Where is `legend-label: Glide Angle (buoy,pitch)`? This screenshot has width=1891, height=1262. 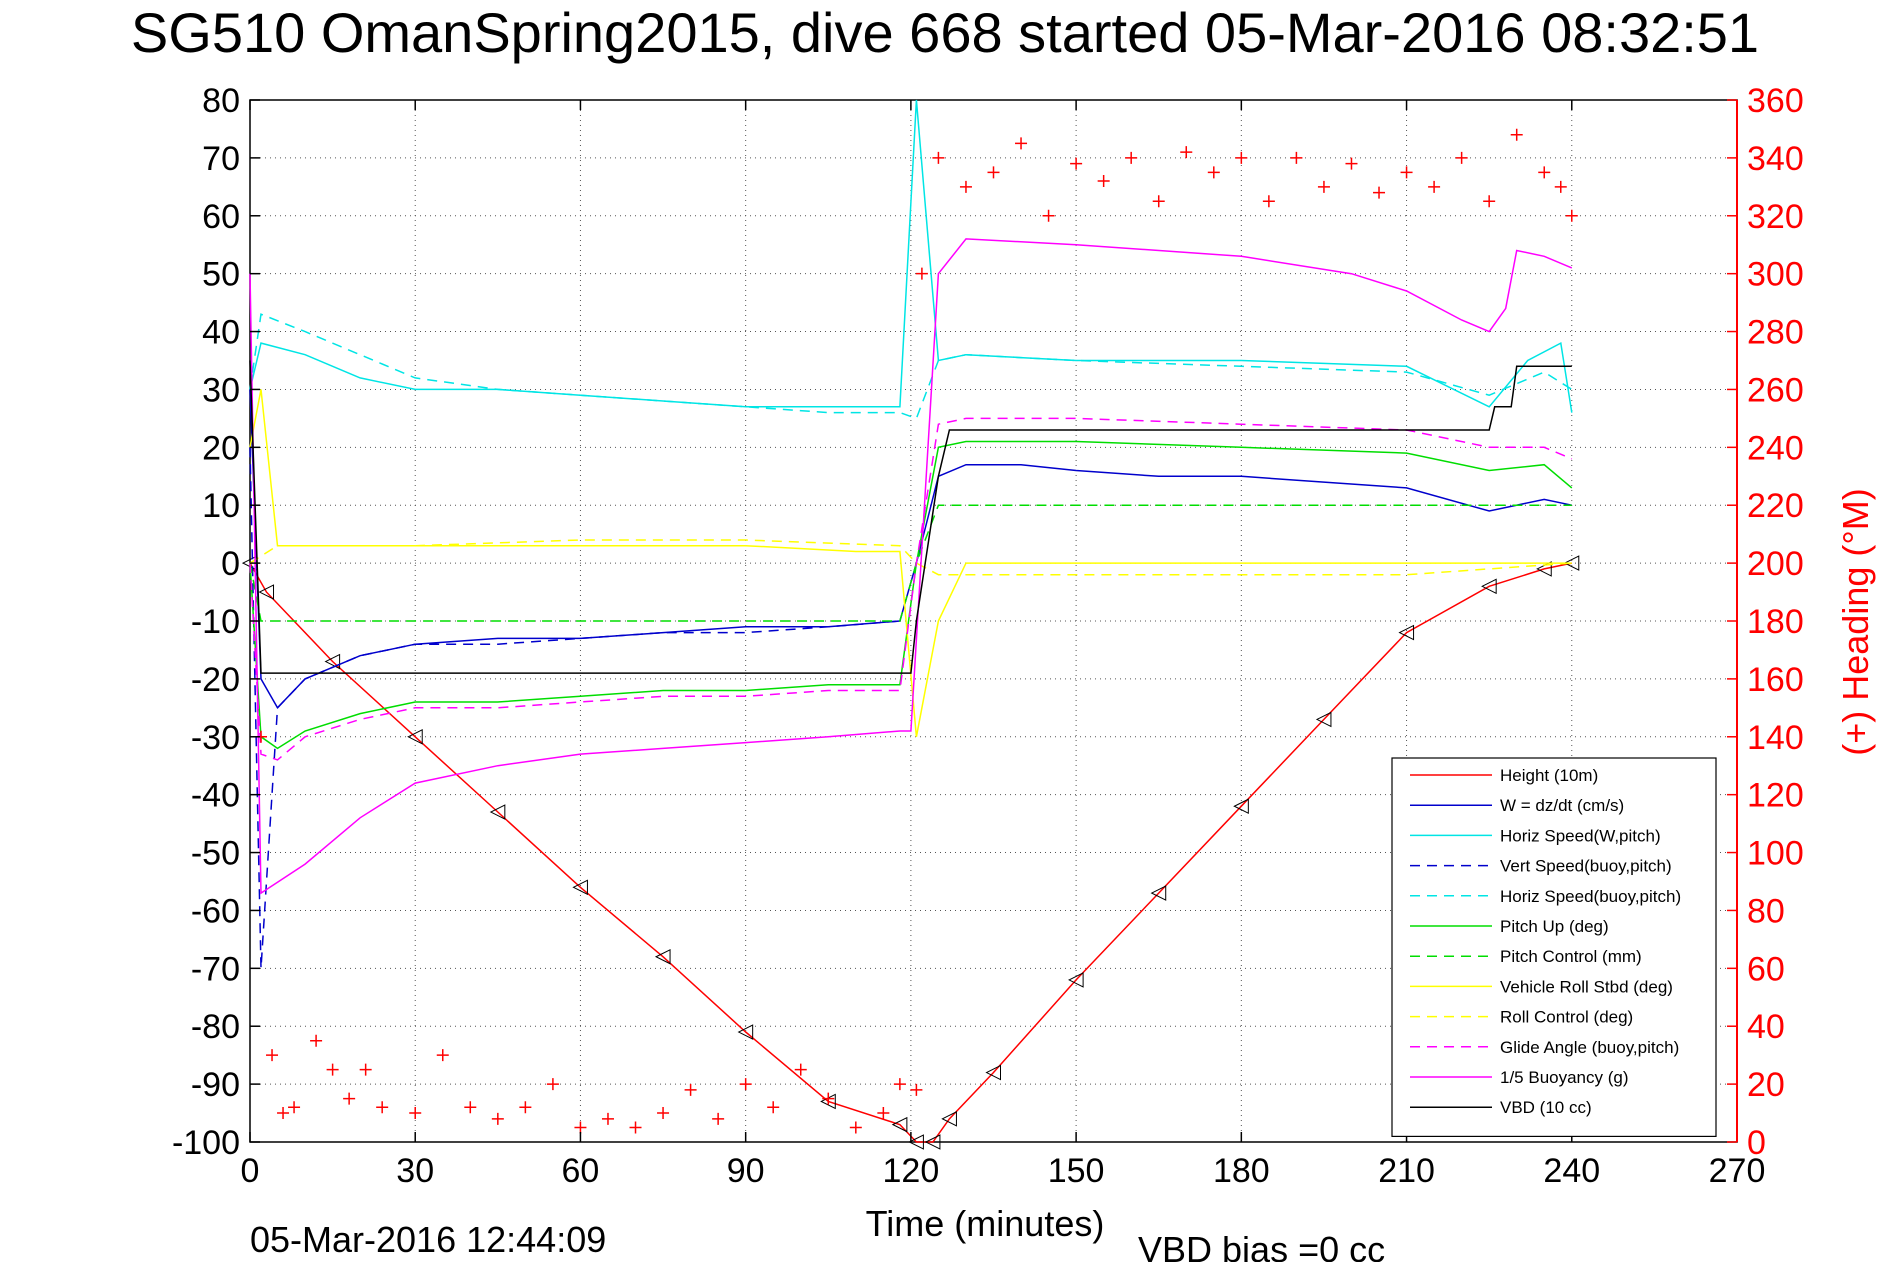
legend-label: Glide Angle (buoy,pitch) is located at coordinates (1589, 1047).